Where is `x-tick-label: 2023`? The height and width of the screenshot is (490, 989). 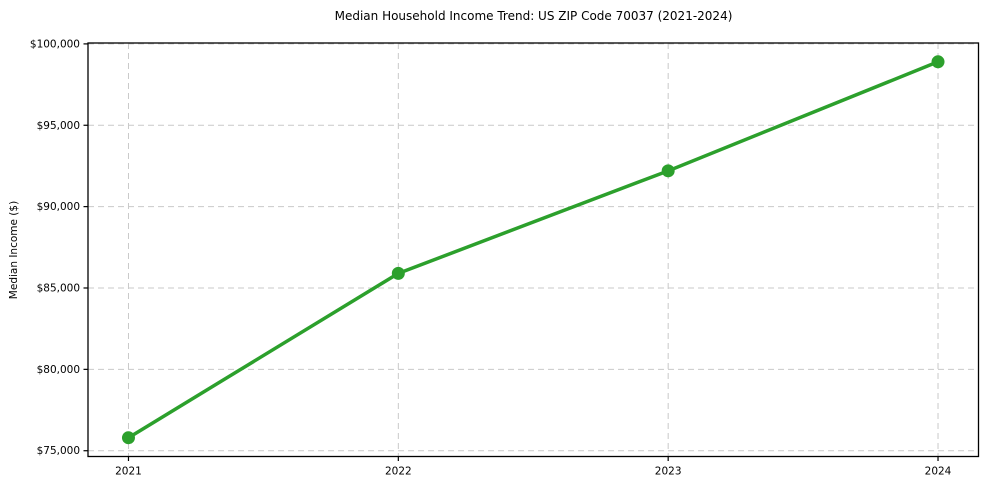
x-tick-label: 2023 is located at coordinates (668, 472).